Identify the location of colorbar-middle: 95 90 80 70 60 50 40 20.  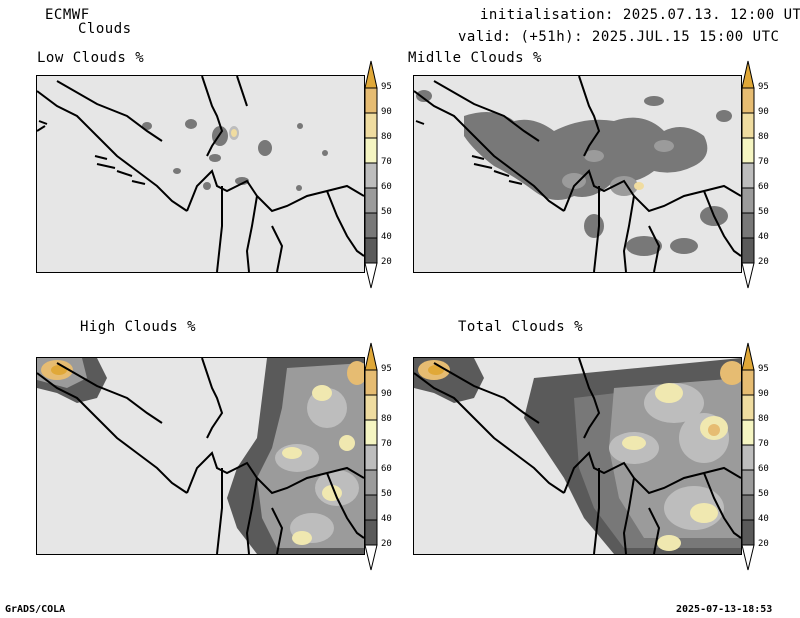
(755, 174).